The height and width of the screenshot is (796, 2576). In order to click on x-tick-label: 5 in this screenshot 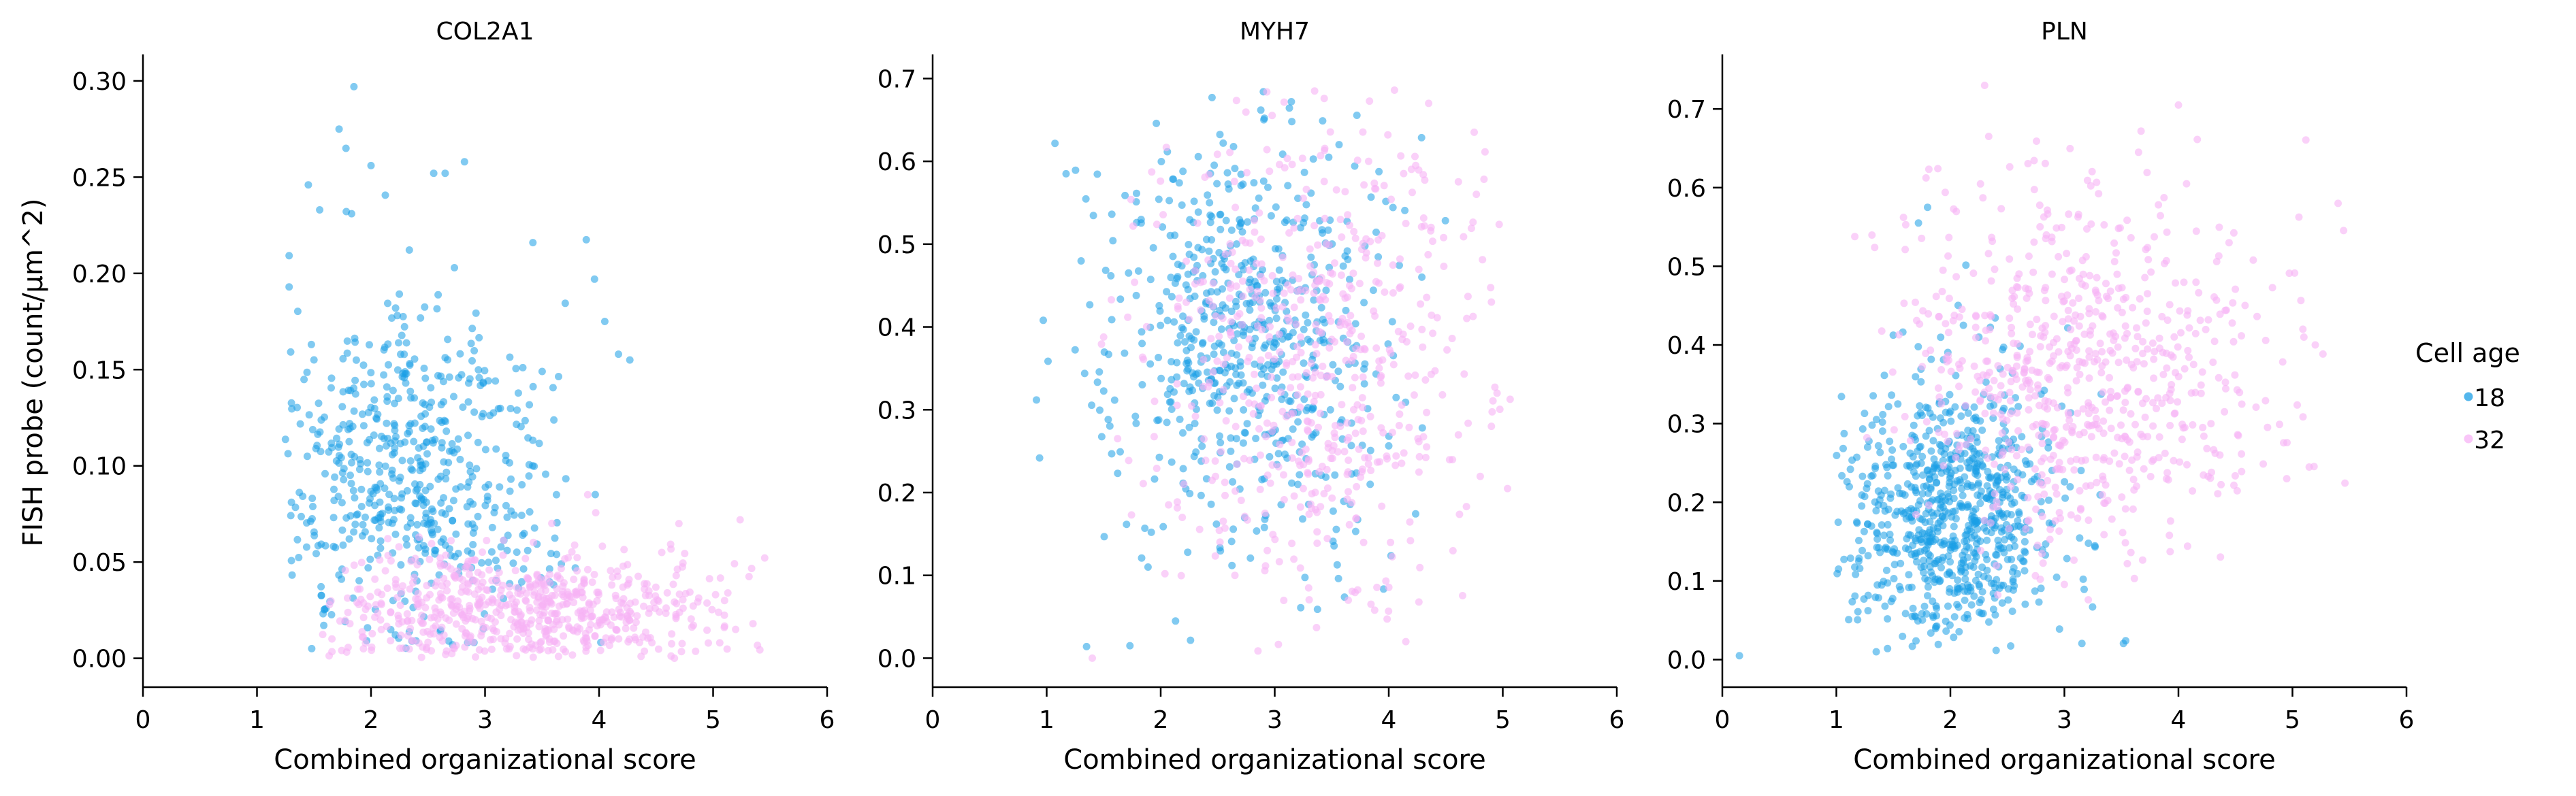, I will do `click(1503, 720)`.